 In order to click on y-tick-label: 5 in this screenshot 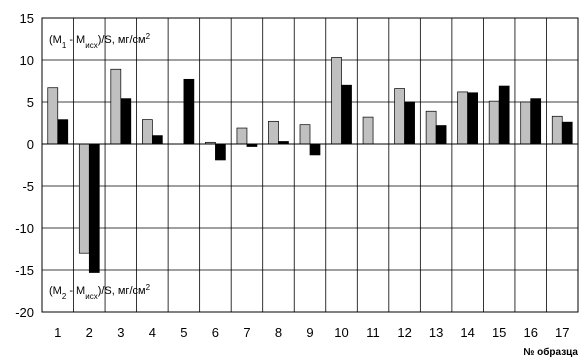, I will do `click(30, 102)`.